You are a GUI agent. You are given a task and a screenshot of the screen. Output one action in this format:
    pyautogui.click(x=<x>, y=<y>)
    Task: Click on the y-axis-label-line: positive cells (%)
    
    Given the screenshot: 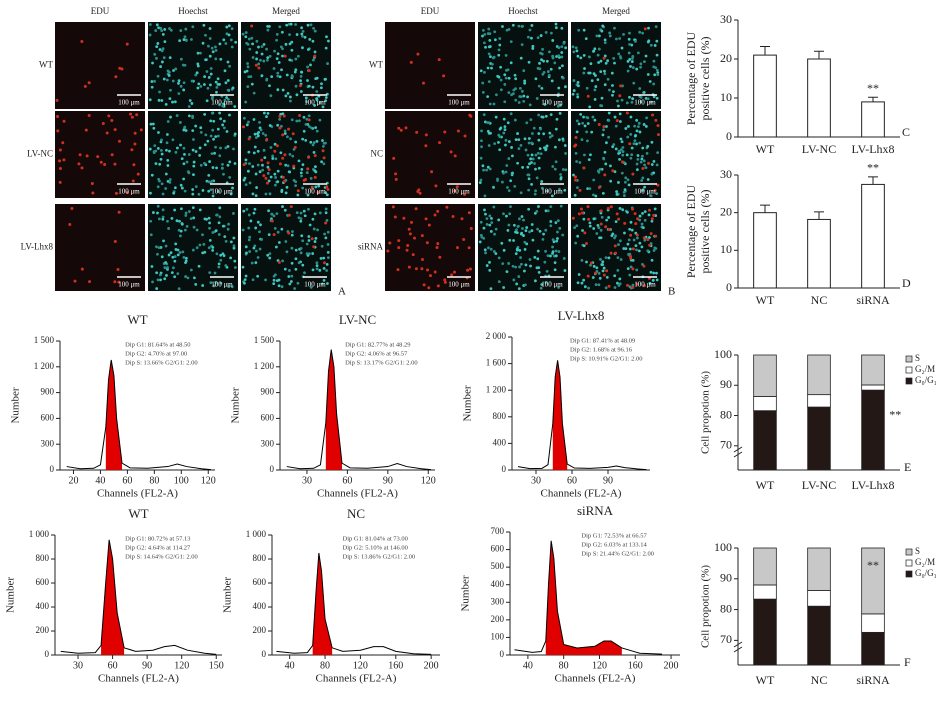 What is the action you would take?
    pyautogui.click(x=705, y=232)
    